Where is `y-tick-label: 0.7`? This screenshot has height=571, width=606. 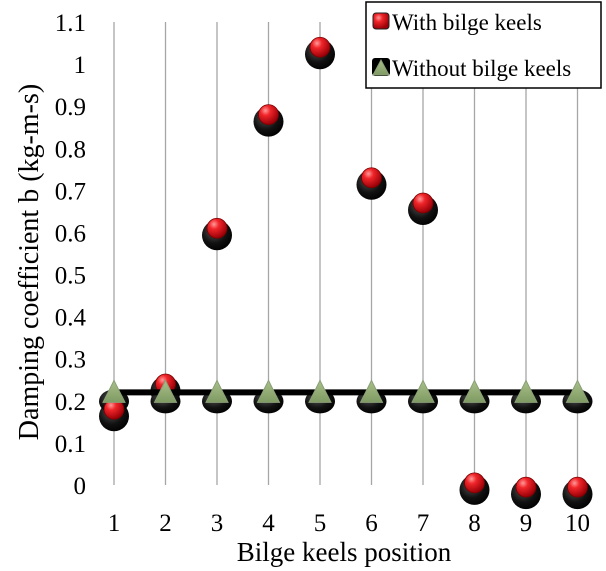
y-tick-label: 0.7 is located at coordinates (70, 191).